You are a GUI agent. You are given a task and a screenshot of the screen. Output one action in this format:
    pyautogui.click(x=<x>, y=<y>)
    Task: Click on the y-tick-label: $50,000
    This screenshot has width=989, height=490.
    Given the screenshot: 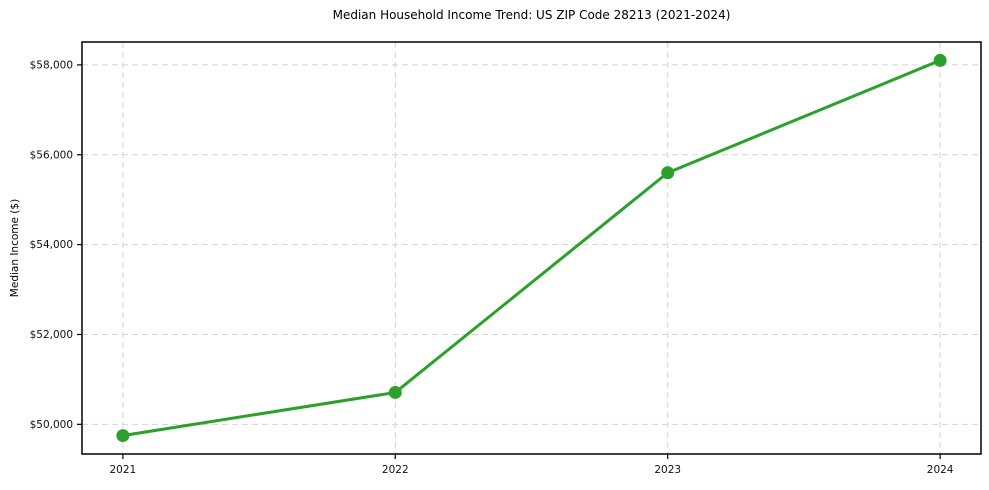 What is the action you would take?
    pyautogui.click(x=51, y=425)
    